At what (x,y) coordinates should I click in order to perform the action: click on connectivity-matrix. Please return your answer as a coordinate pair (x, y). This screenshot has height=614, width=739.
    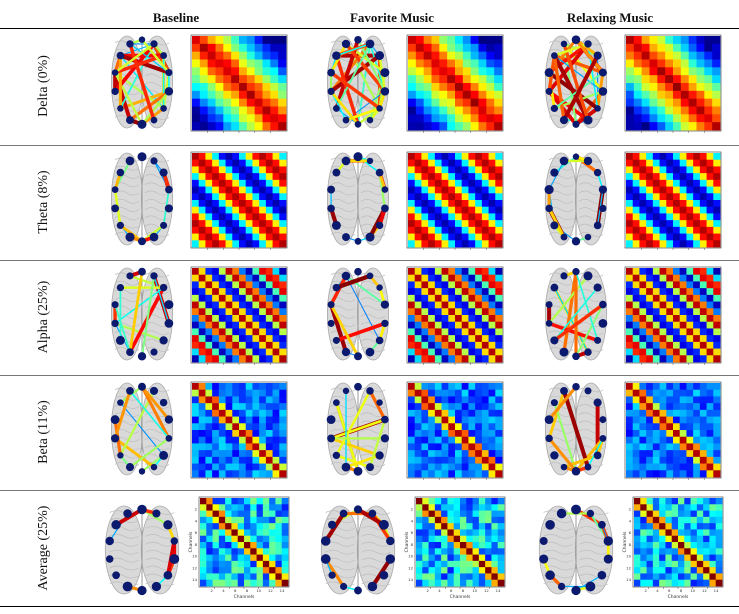
    Looking at the image, I should click on (673, 315).